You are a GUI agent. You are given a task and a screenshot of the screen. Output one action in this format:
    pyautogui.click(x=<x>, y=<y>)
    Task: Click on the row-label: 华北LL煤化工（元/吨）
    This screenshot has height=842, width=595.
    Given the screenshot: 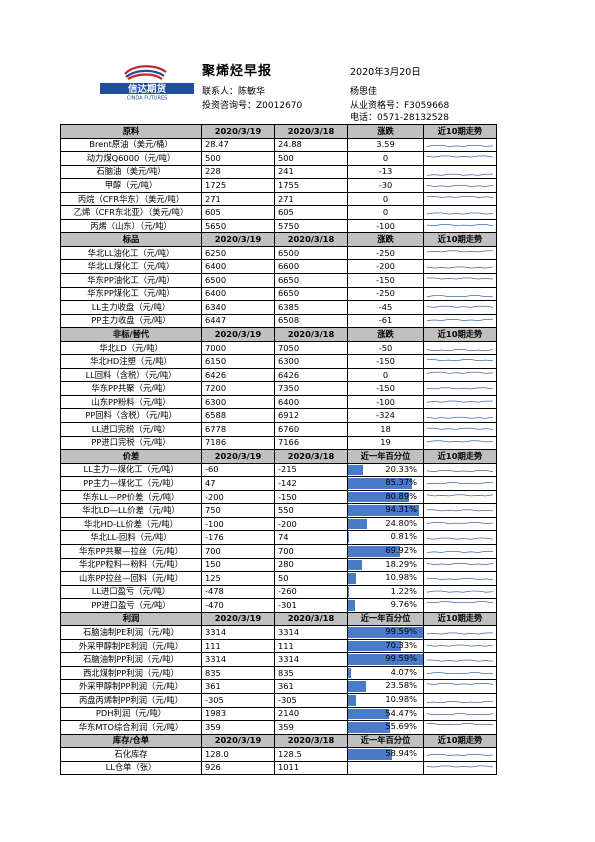 What is the action you would take?
    pyautogui.click(x=131, y=266)
    